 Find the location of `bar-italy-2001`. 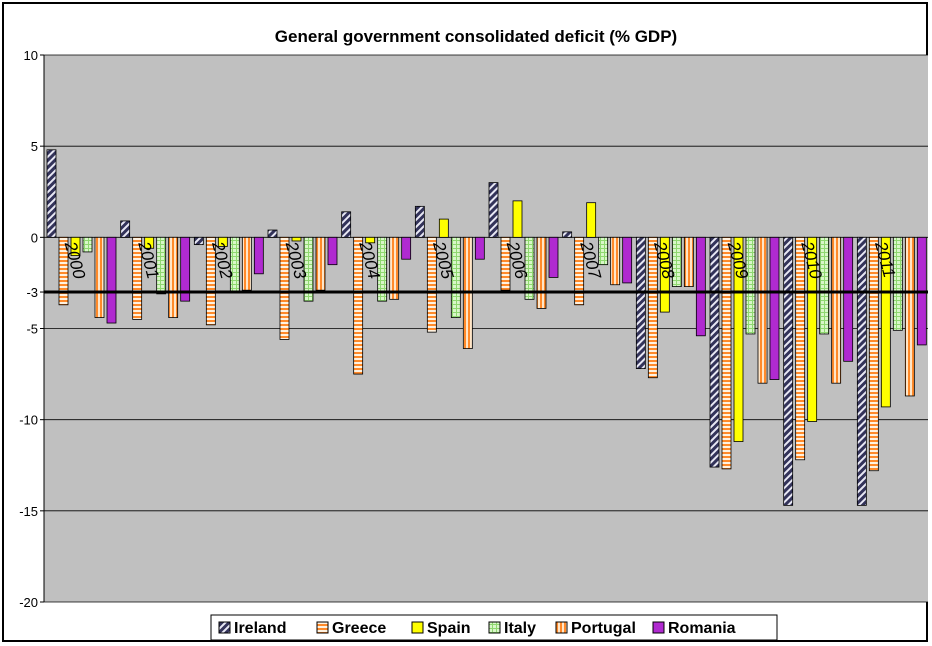

bar-italy-2001 is located at coordinates (161, 265).